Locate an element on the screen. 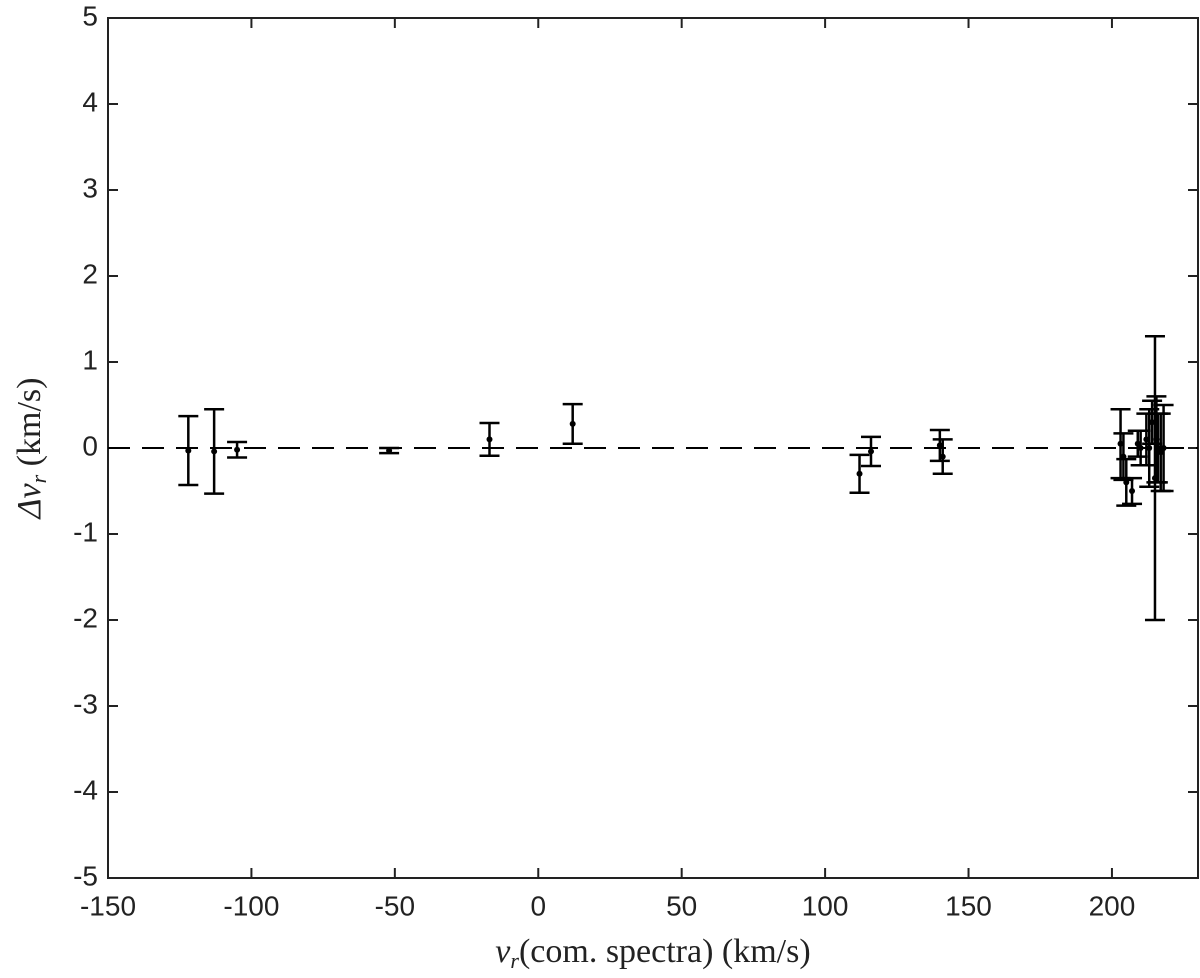  y-axis-label: Δvr (km/s) is located at coordinates (31, 449).